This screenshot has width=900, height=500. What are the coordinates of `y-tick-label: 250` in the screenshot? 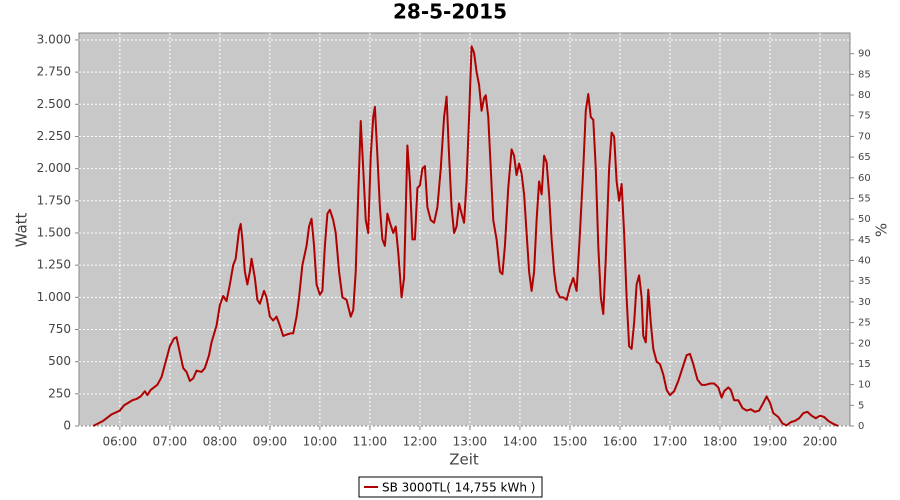 It's located at (59, 393).